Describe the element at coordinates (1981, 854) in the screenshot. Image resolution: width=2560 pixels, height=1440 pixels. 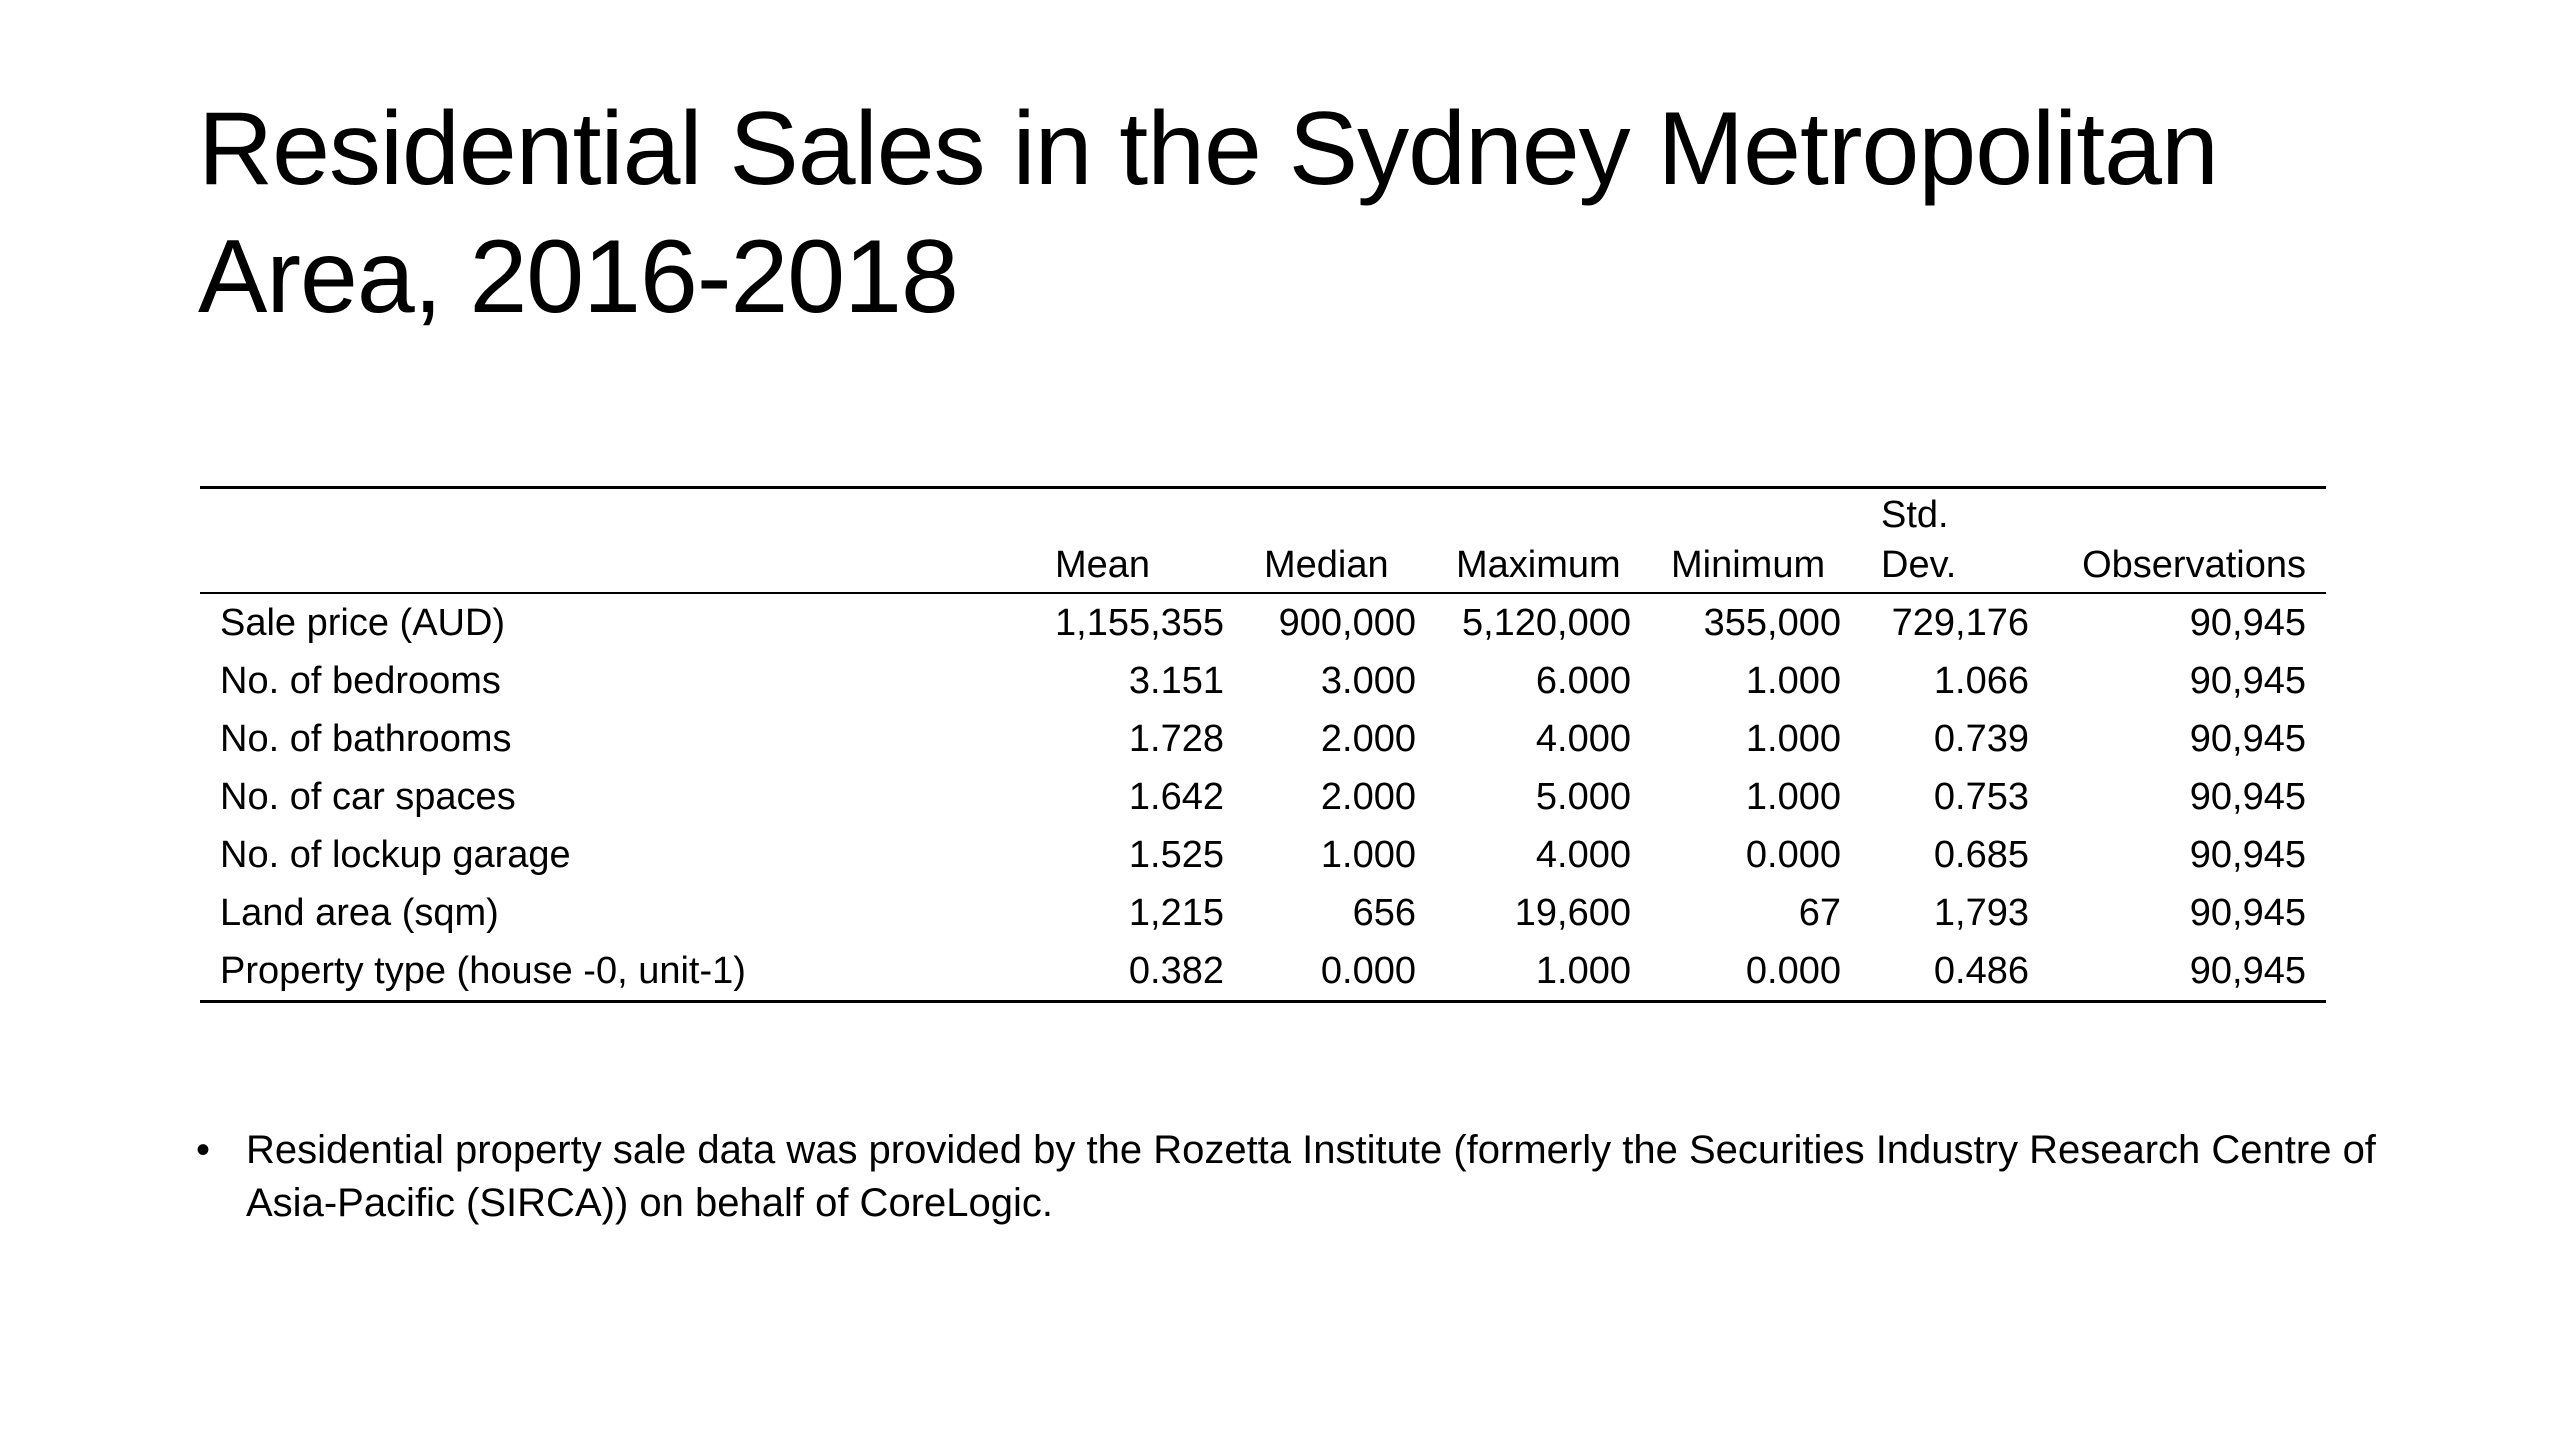
I see `cell-std-dev: 0.685` at that location.